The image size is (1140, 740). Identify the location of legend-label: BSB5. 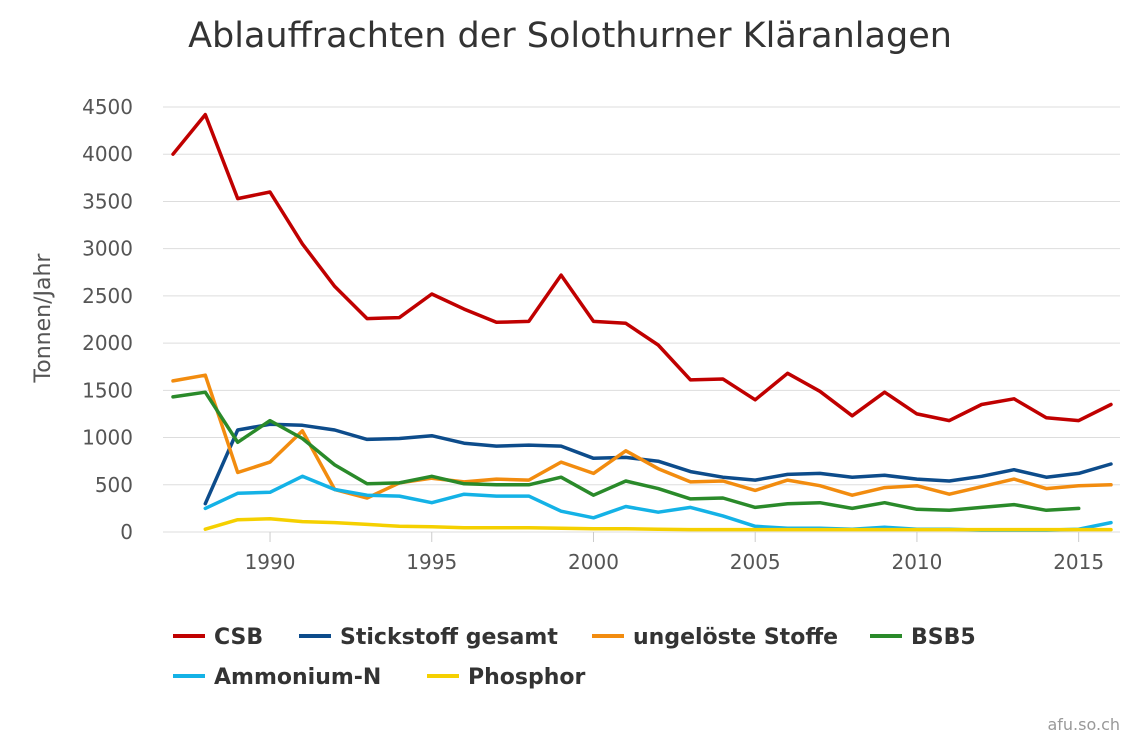
(943, 637).